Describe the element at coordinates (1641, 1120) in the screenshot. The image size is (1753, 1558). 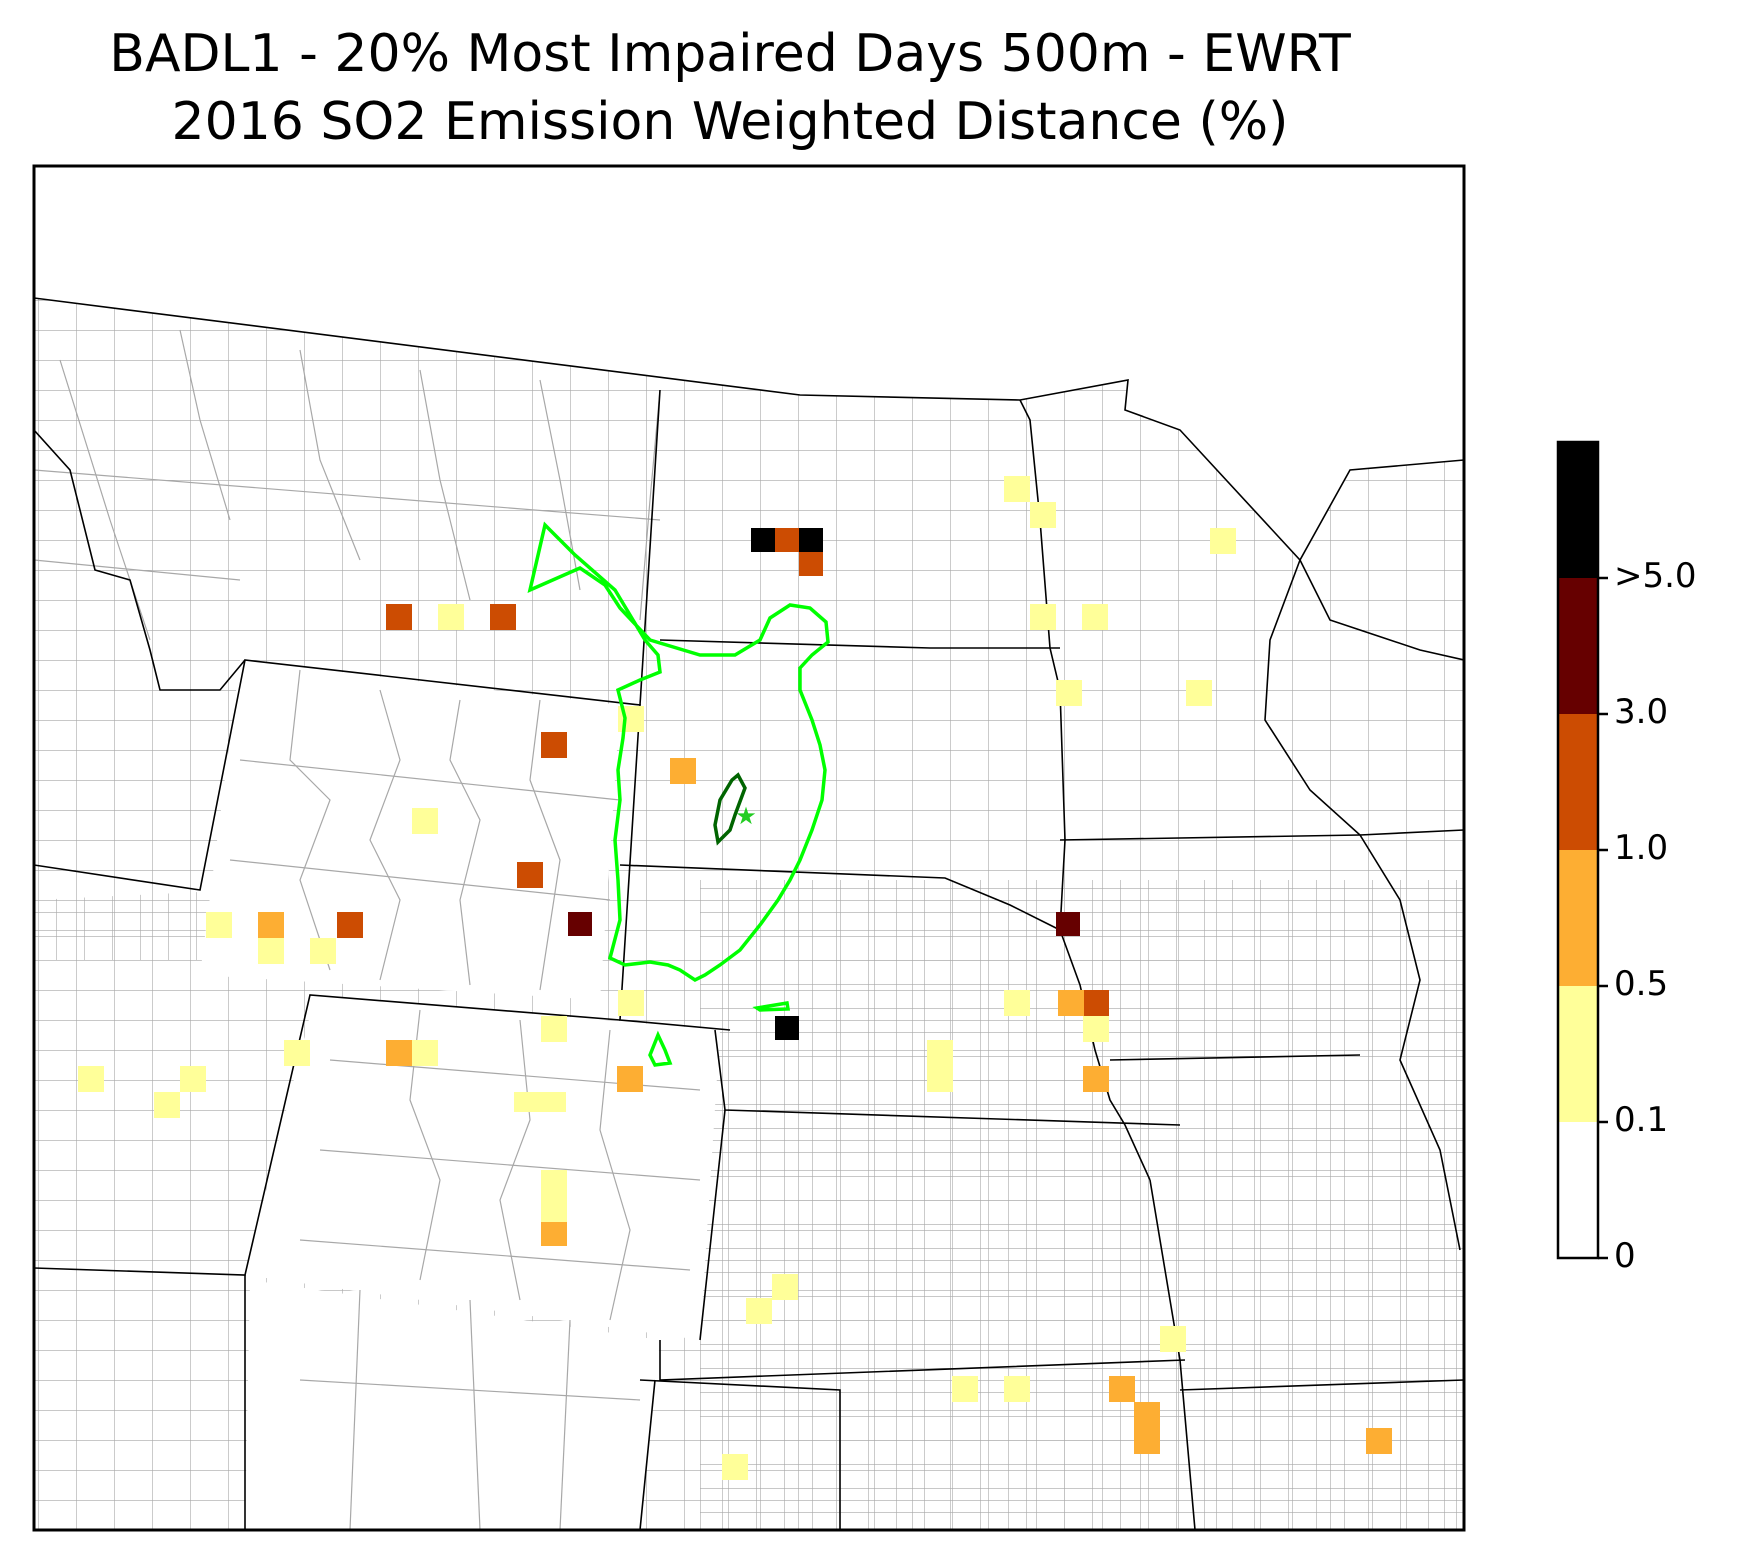
I see `colorbar-tick-label: 0.1` at that location.